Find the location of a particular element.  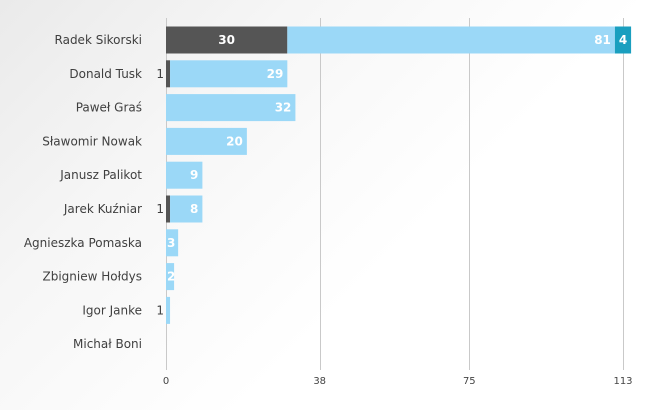

x-tick-label: 0 is located at coordinates (166, 381).